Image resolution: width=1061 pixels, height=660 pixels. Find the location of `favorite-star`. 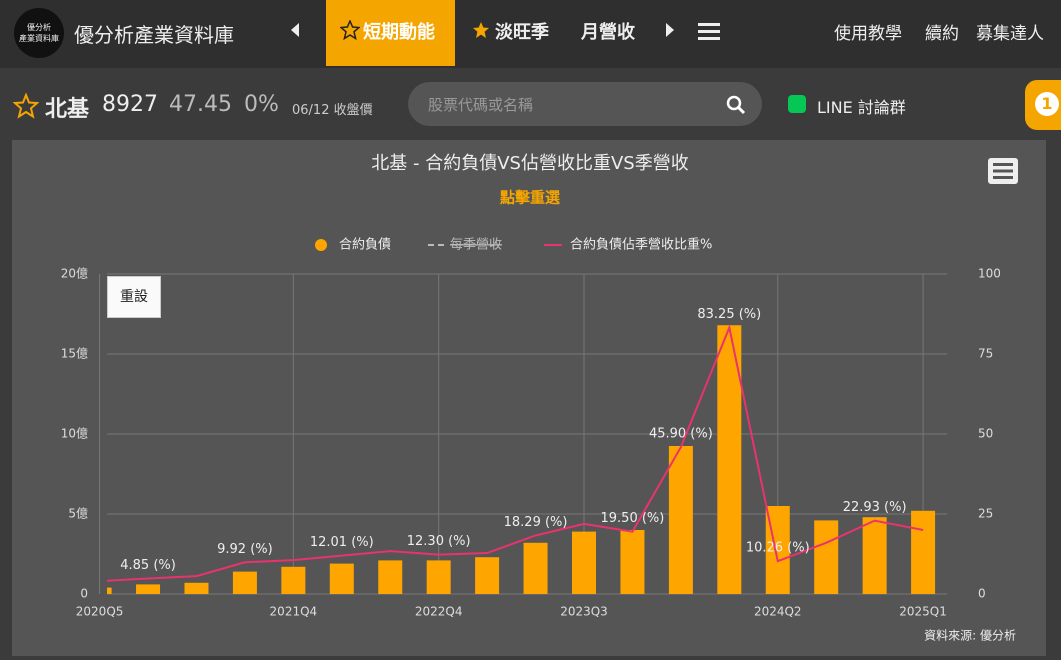

favorite-star is located at coordinates (26, 106).